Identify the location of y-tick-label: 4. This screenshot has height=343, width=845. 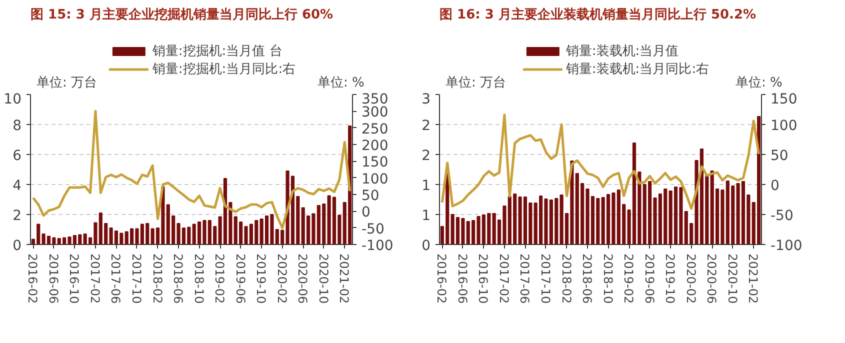
(17, 186).